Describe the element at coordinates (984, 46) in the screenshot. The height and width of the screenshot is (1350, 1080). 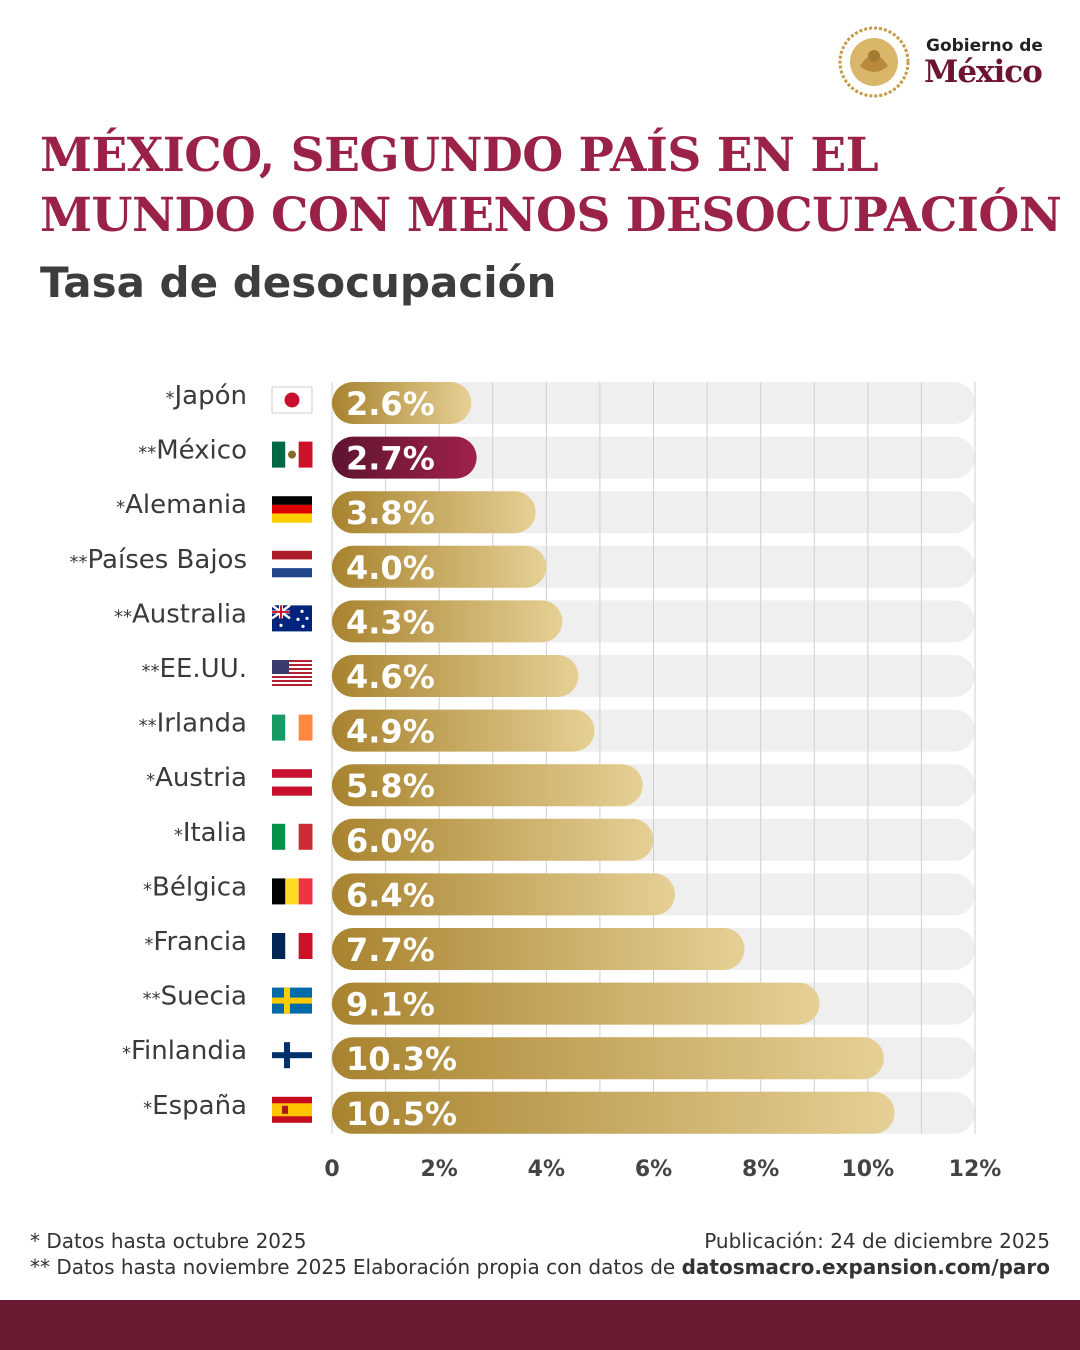
I see `brand-line1: Gobierno de` at that location.